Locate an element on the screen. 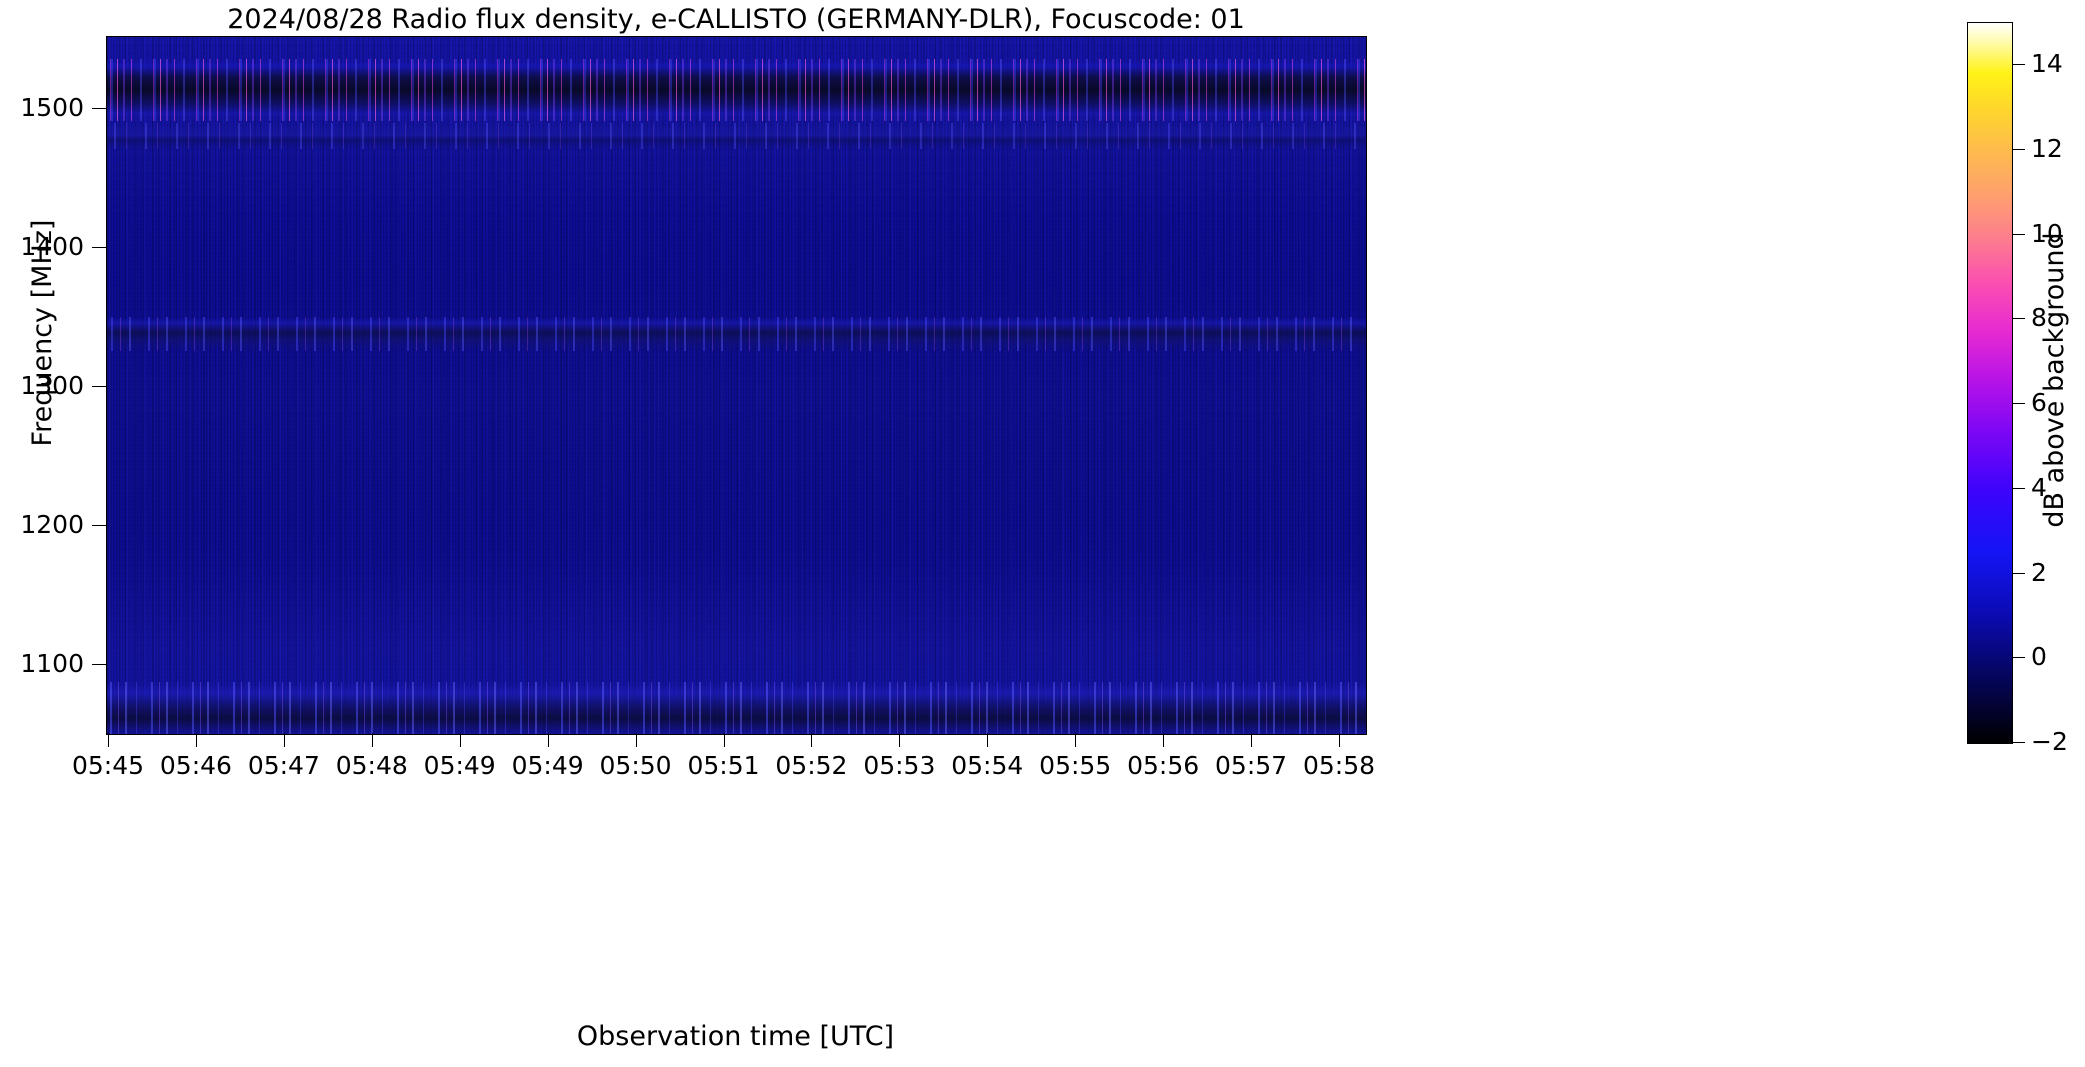 This screenshot has height=1067, width=2085. x-tick-label: 05:58 is located at coordinates (1339, 765).